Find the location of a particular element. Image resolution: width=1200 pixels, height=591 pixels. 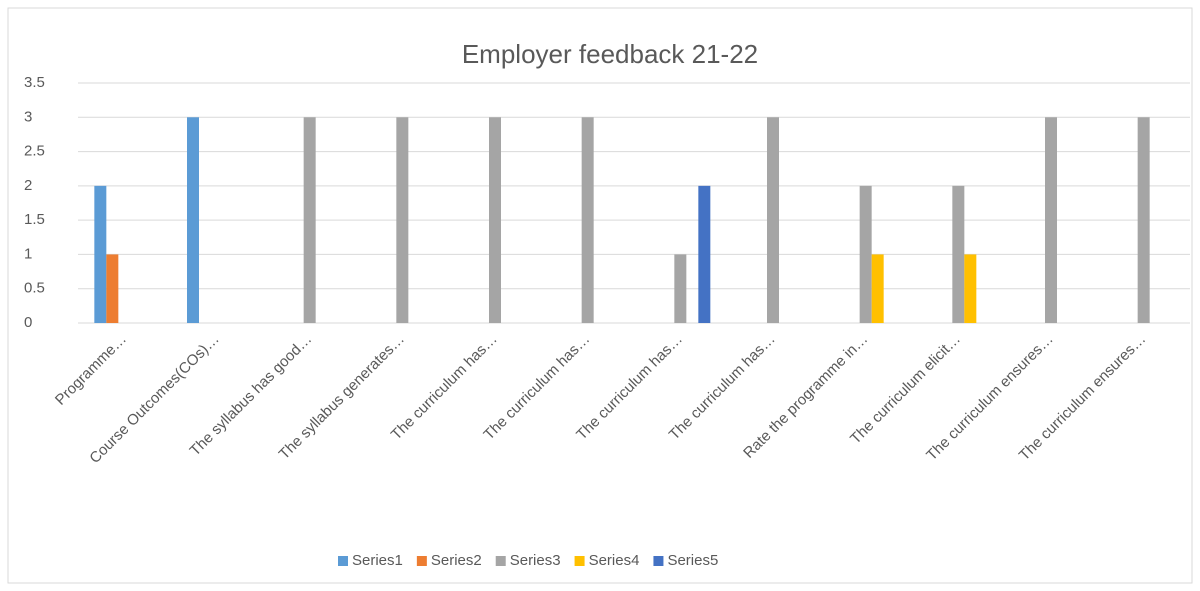

legend-label: Series2 is located at coordinates (456, 560).